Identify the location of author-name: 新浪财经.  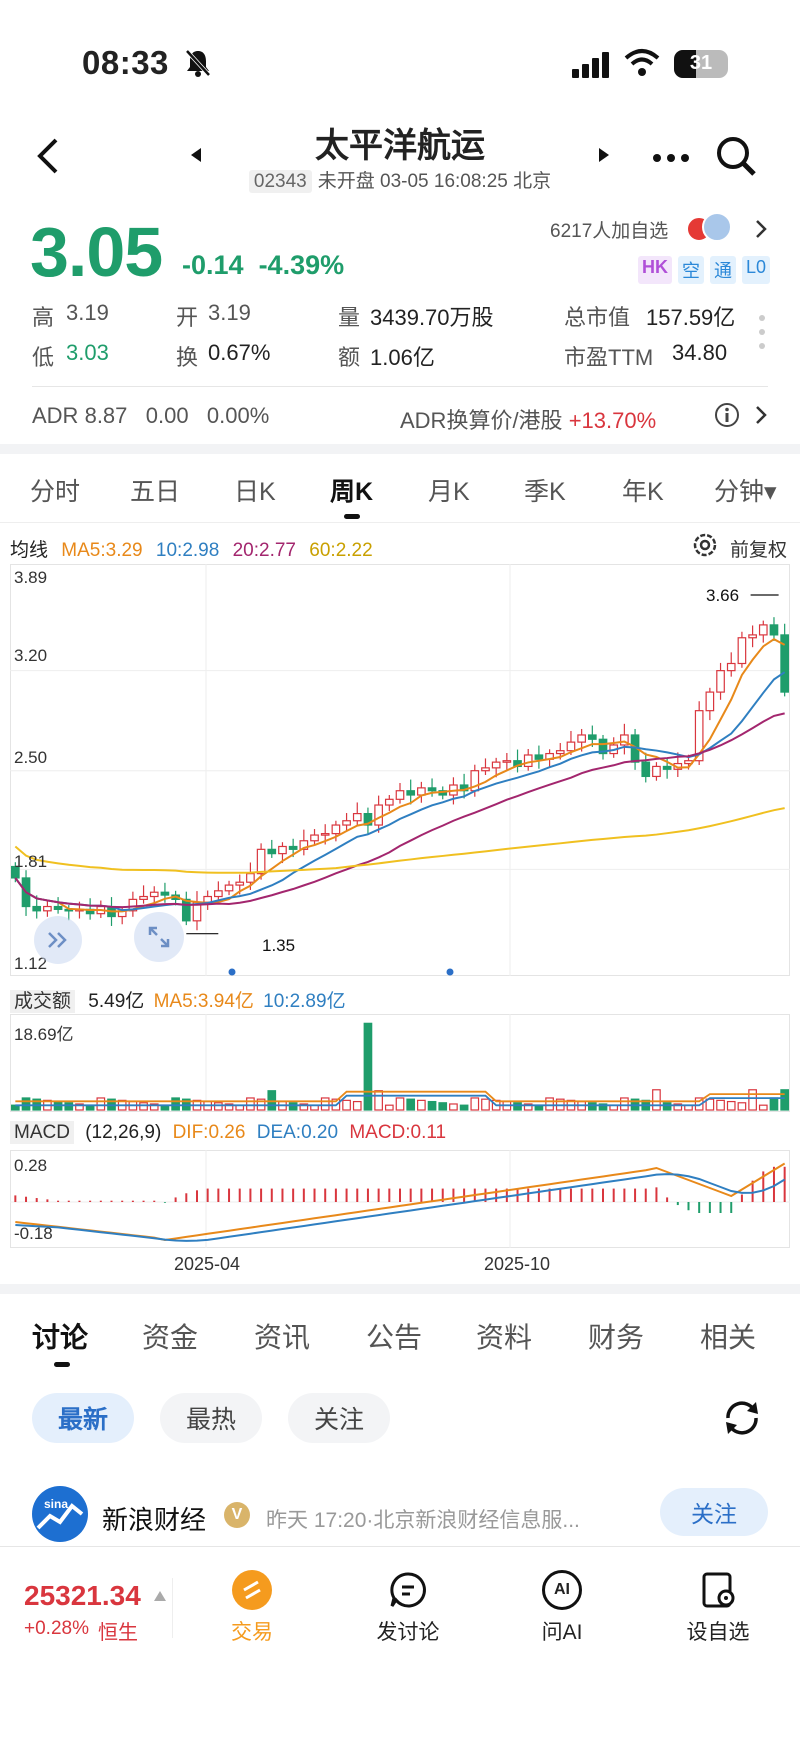
(154, 1520).